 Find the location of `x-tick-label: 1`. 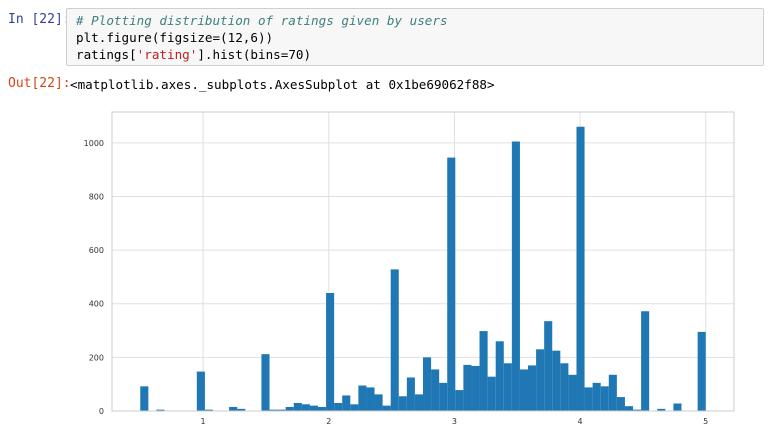

x-tick-label: 1 is located at coordinates (203, 421).